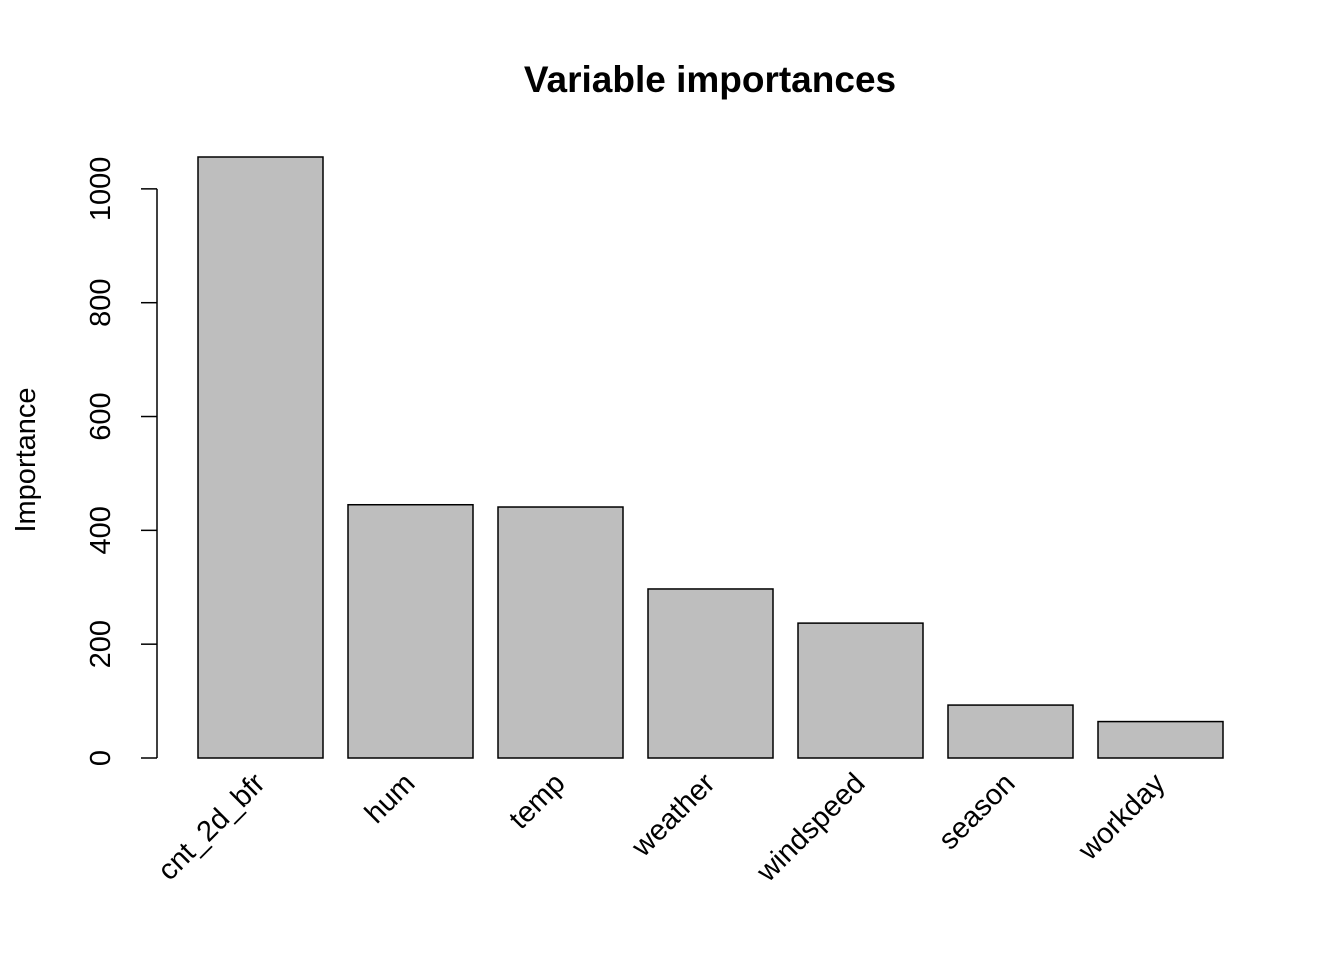 The width and height of the screenshot is (1344, 965). I want to click on x-category-label: workday, so click(1122, 817).